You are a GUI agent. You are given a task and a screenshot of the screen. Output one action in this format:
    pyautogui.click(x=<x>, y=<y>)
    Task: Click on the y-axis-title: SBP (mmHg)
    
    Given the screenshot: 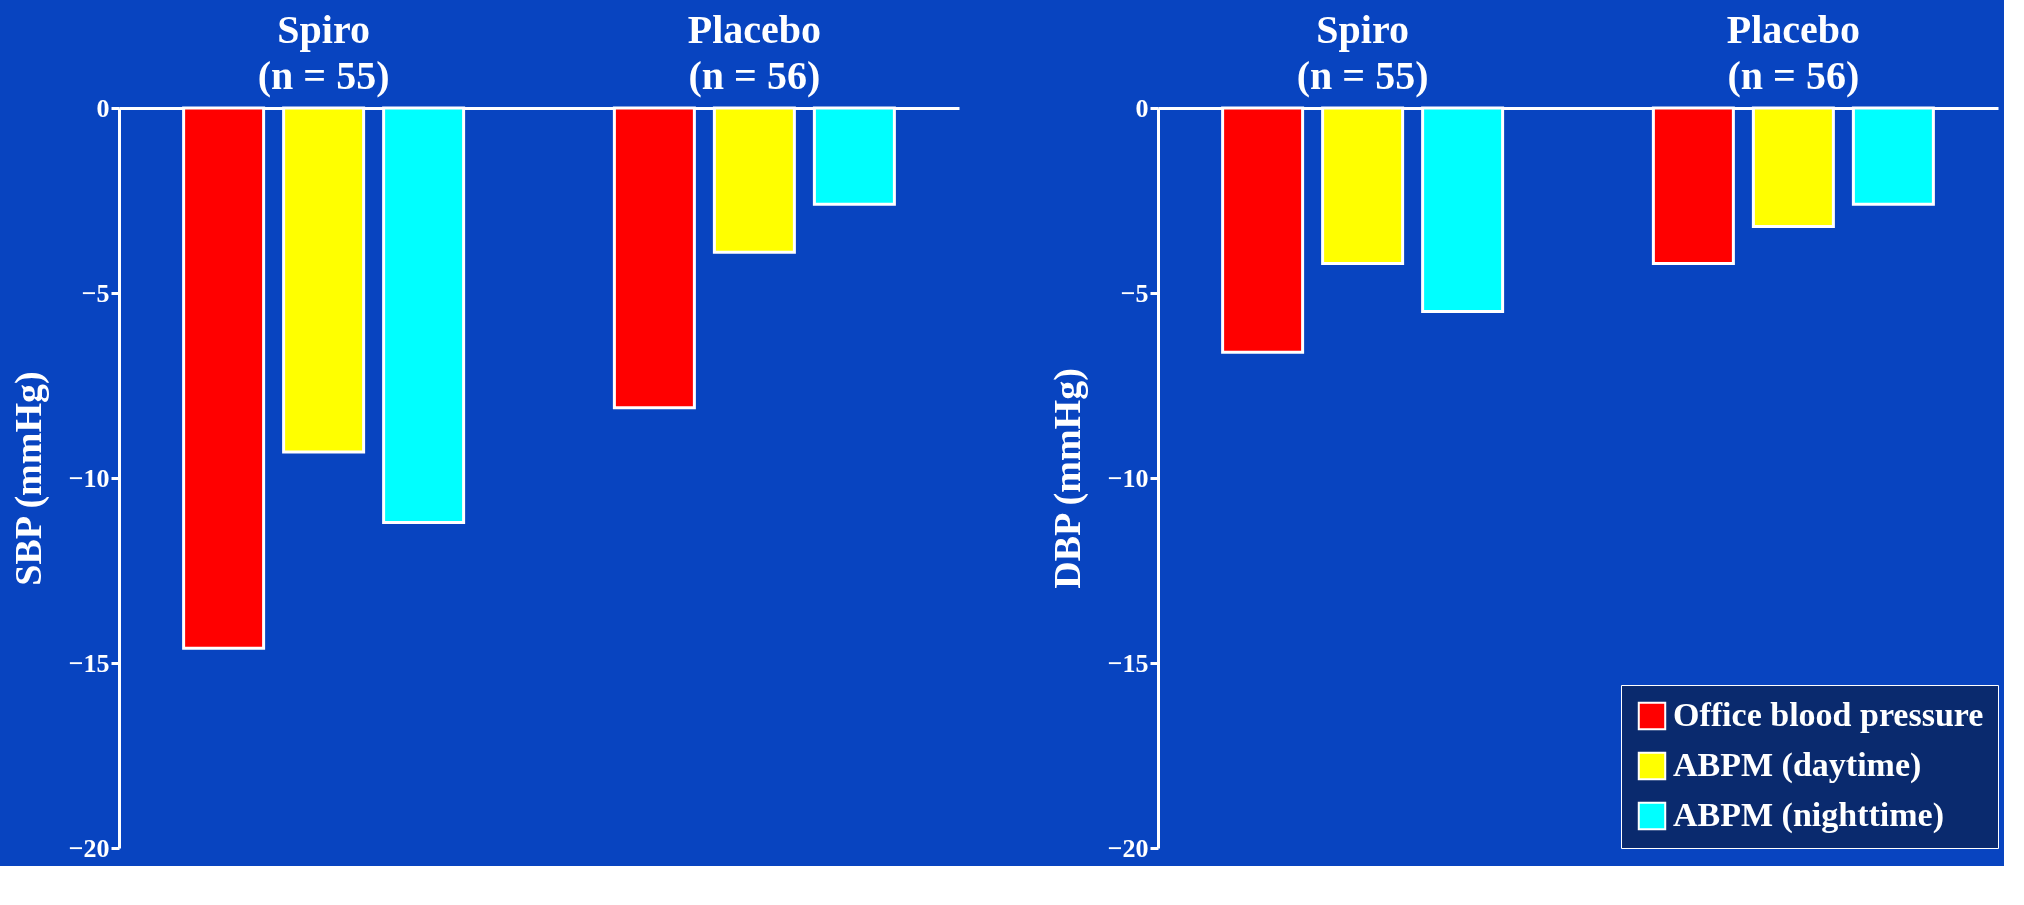 What is the action you would take?
    pyautogui.click(x=28, y=478)
    